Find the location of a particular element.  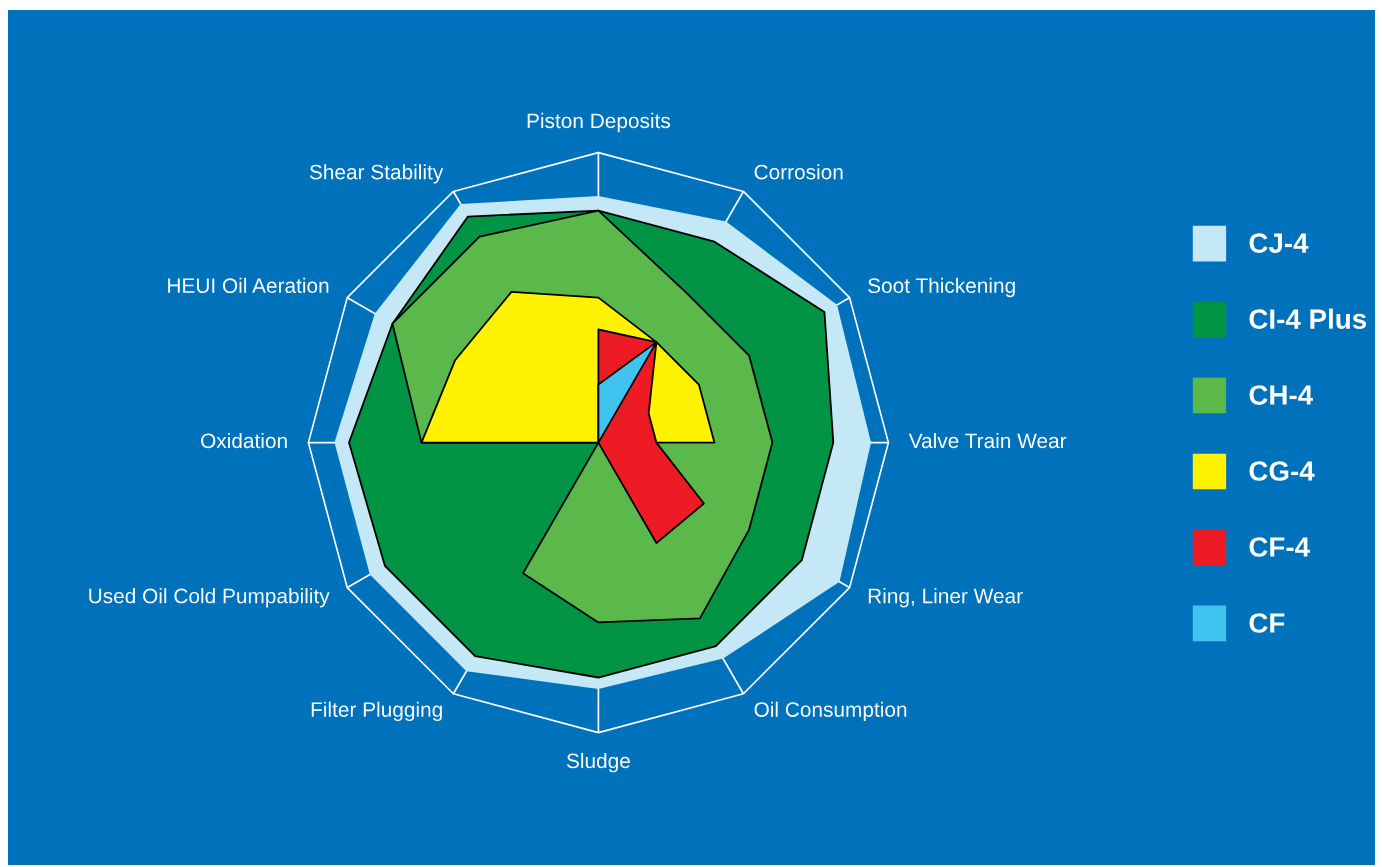

spoke-label: Oxidation is located at coordinates (244, 440).